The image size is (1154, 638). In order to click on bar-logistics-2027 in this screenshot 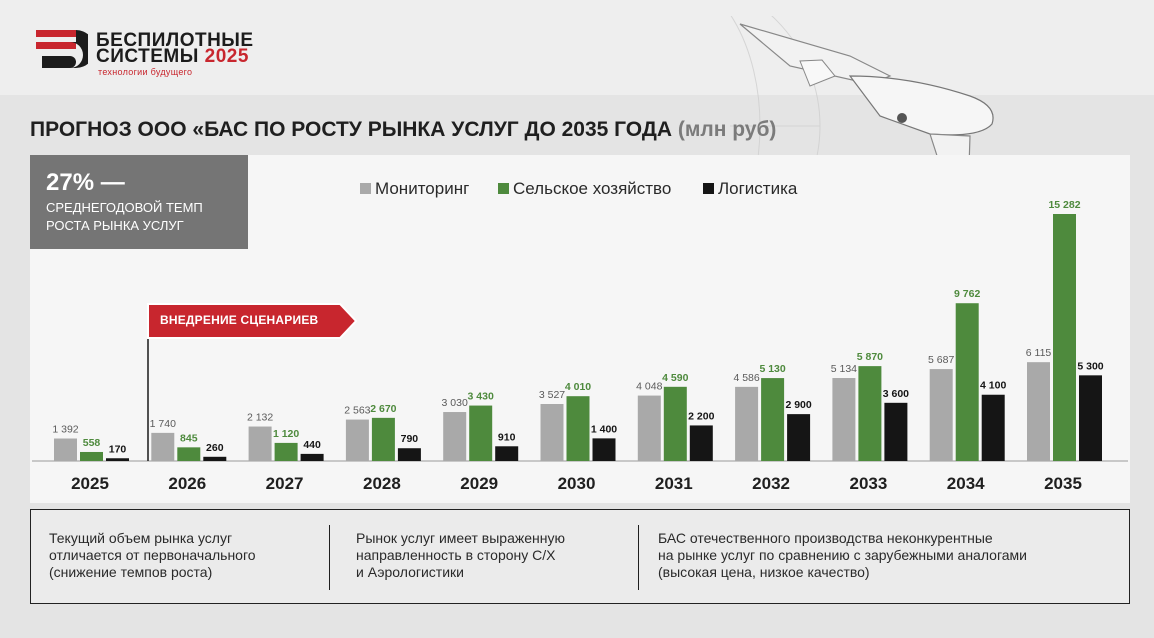, I will do `click(312, 457)`.